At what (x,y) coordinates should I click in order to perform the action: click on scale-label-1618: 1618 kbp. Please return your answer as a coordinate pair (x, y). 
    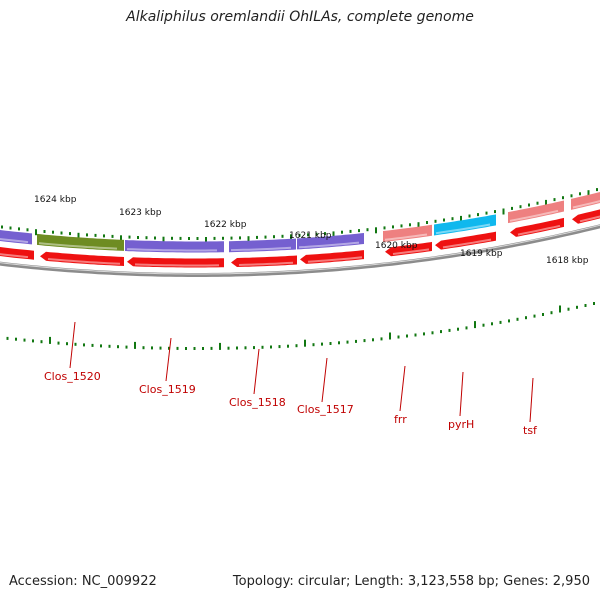
    Looking at the image, I should click on (567, 261).